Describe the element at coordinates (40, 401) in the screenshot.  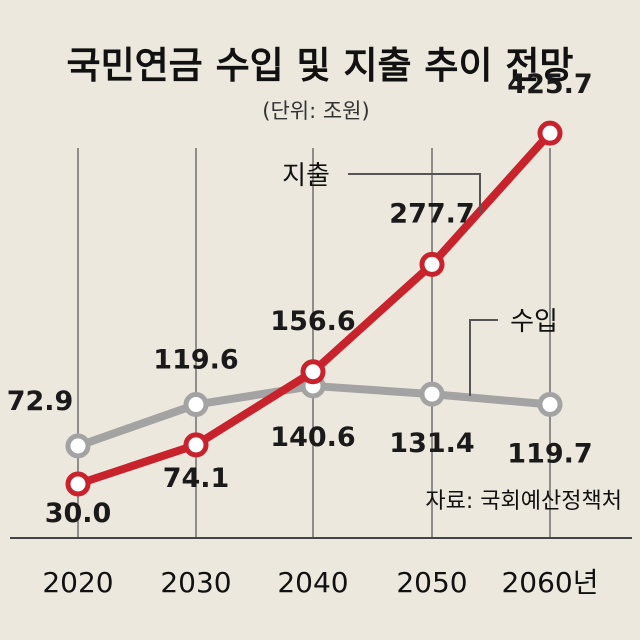
I see `income-value-label: 72.9` at that location.